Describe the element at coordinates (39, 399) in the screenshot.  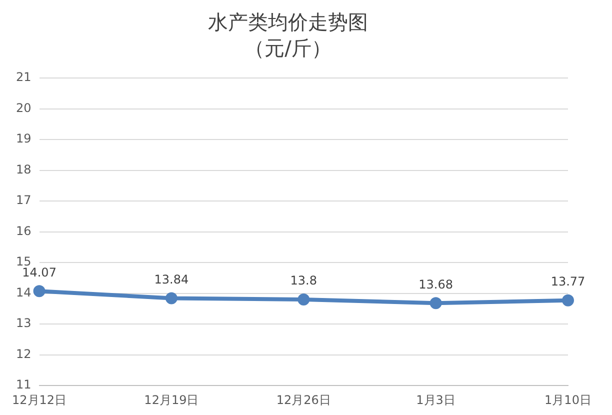
I see `x-tick-label: 12月12日` at that location.